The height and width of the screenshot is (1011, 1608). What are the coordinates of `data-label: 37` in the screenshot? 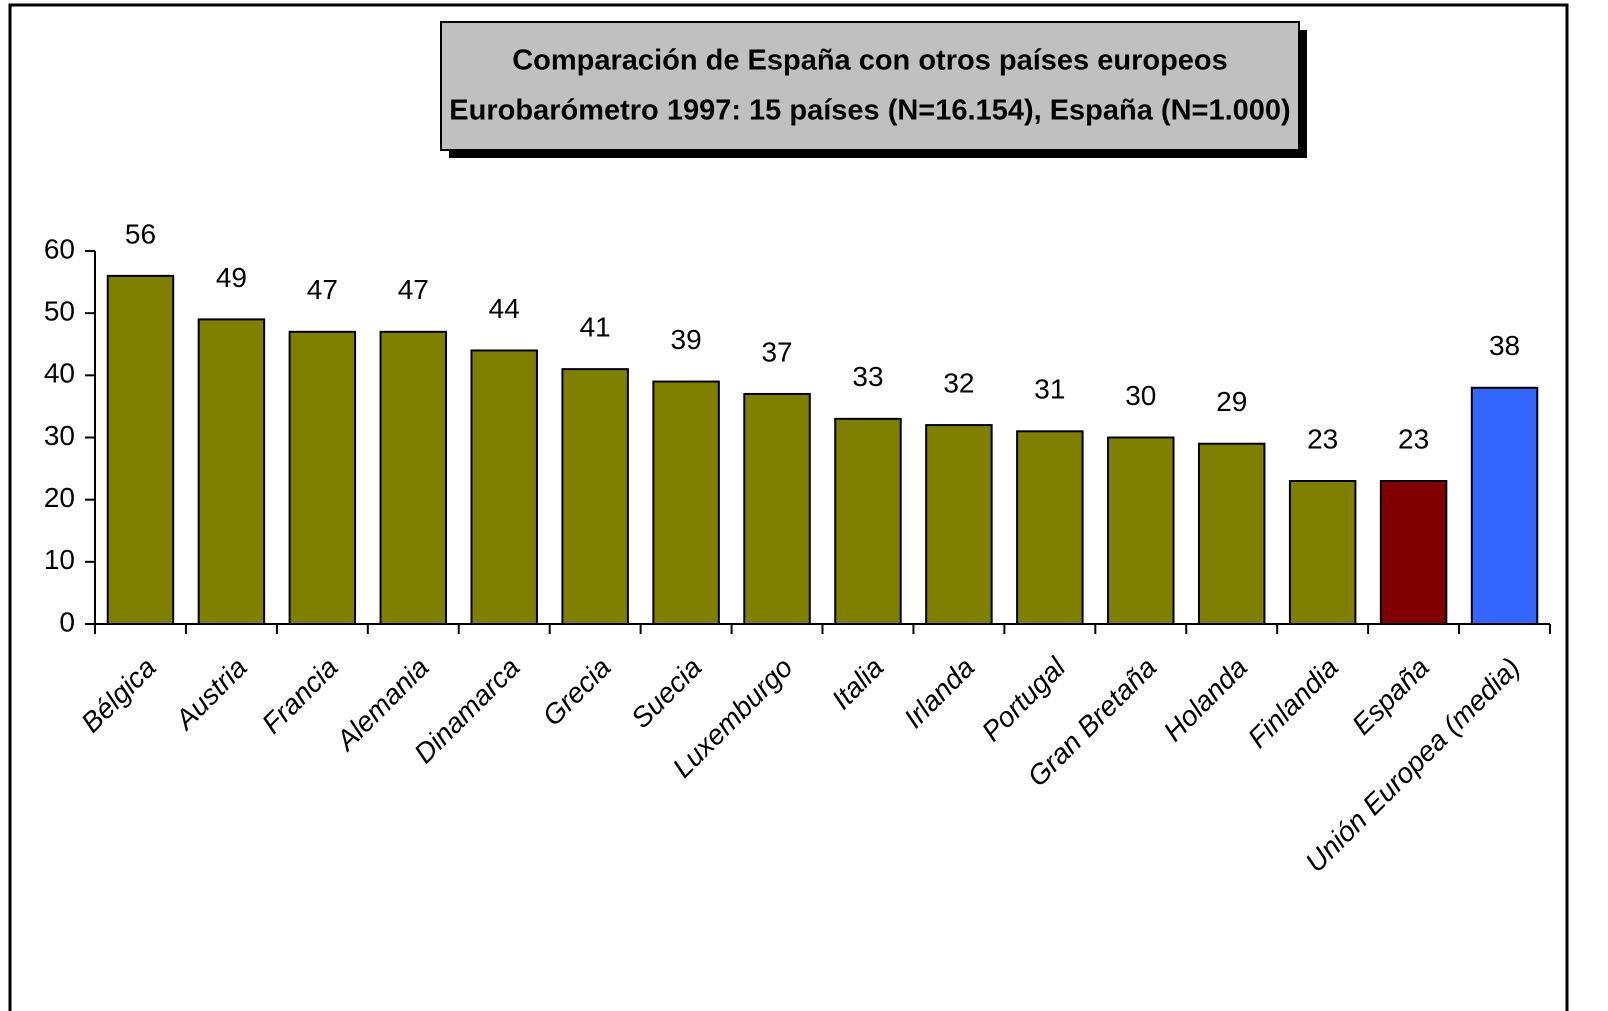 It's located at (776, 351).